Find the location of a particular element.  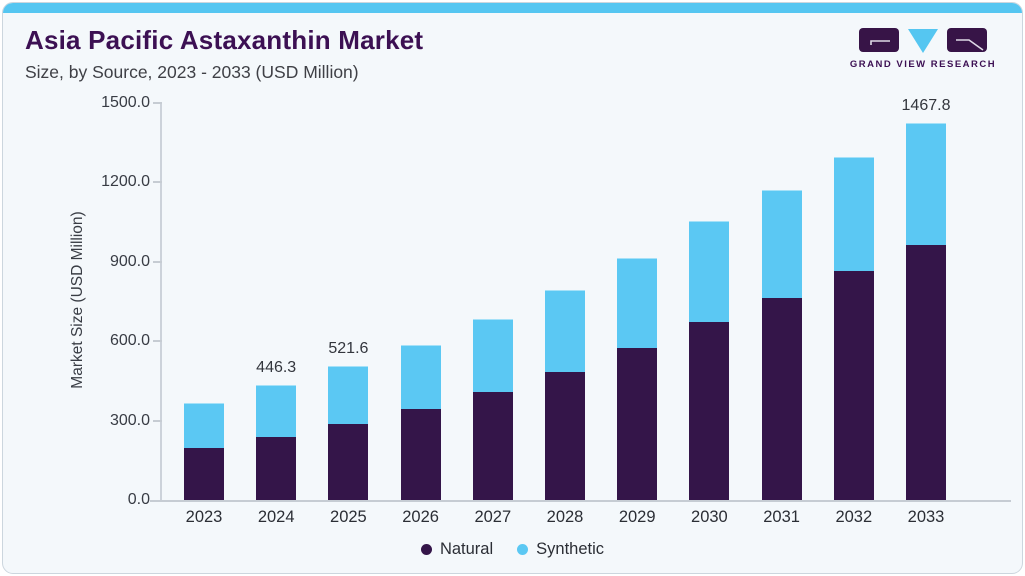

logo-v-icon is located at coordinates (923, 41).